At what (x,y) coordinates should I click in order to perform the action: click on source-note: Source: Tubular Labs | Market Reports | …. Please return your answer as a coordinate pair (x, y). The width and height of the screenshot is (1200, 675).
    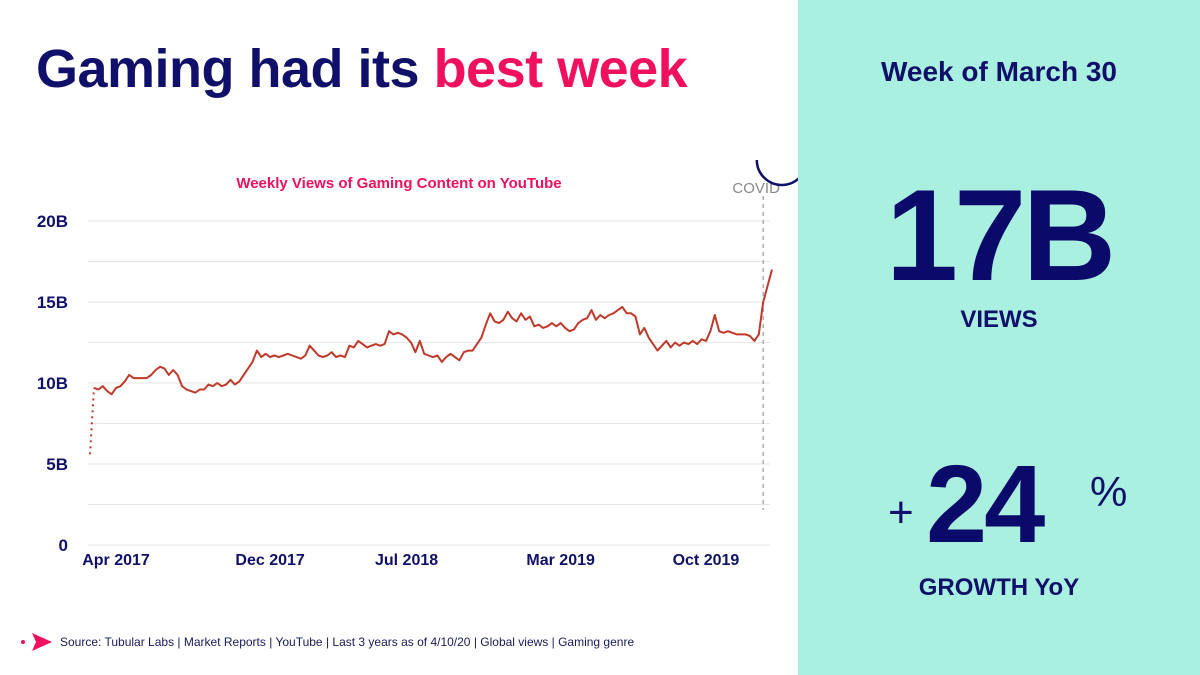
    Looking at the image, I should click on (327, 642).